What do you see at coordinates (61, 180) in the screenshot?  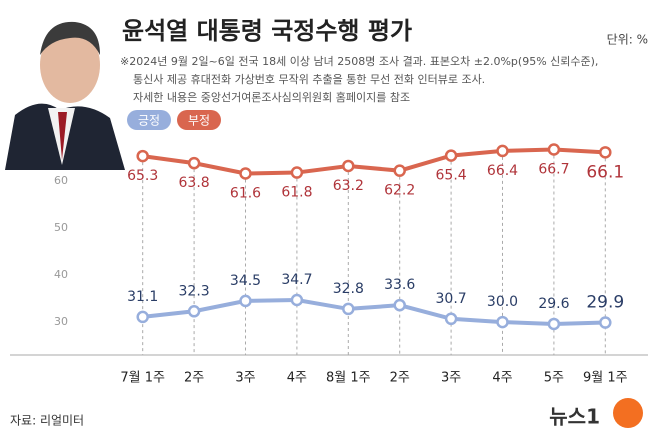 I see `y-tick-label: 60` at bounding box center [61, 180].